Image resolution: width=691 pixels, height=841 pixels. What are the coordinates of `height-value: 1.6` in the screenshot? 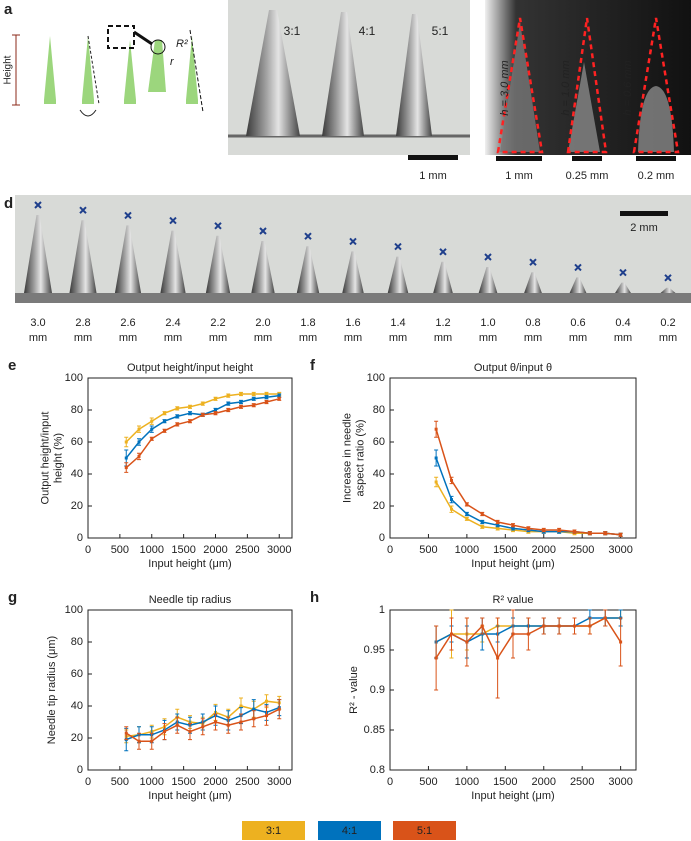 It's located at (352, 323).